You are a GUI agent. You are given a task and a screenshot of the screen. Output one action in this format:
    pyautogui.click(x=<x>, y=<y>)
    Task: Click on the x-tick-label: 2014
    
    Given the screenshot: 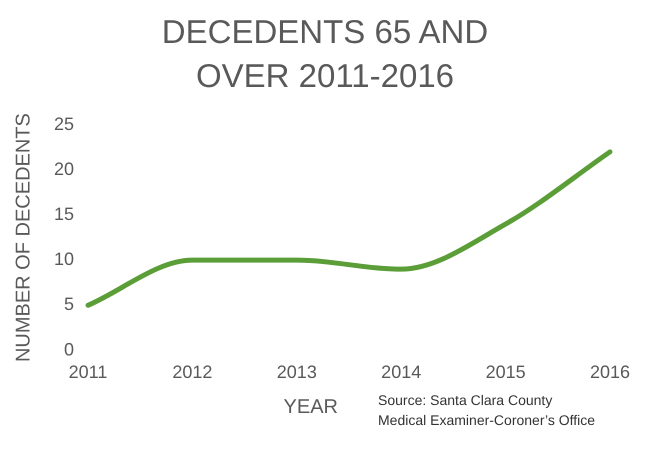 What is the action you would take?
    pyautogui.click(x=401, y=372)
    